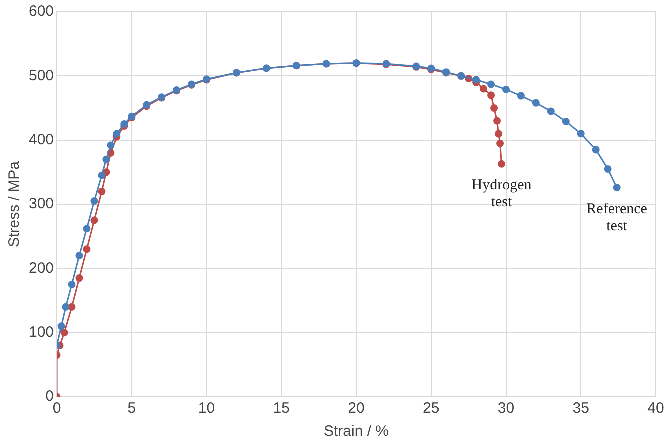  Describe the element at coordinates (15, 204) in the screenshot. I see `y-axis-title: Stress / MPa` at that location.